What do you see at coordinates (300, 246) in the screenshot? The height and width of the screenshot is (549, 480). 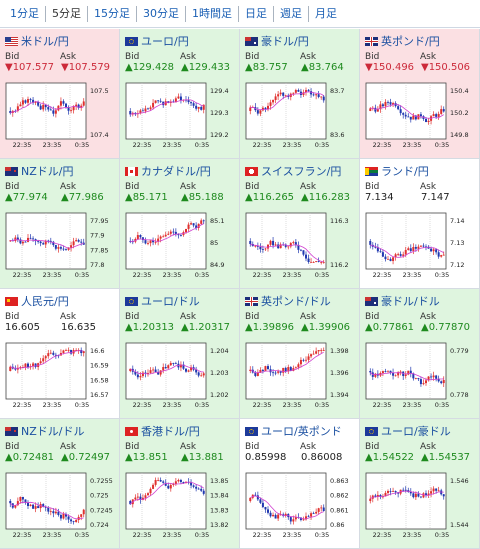 I see `chart-thumbnail: 116.3 116.2 22:35 23:35 0:35` at bounding box center [300, 246].